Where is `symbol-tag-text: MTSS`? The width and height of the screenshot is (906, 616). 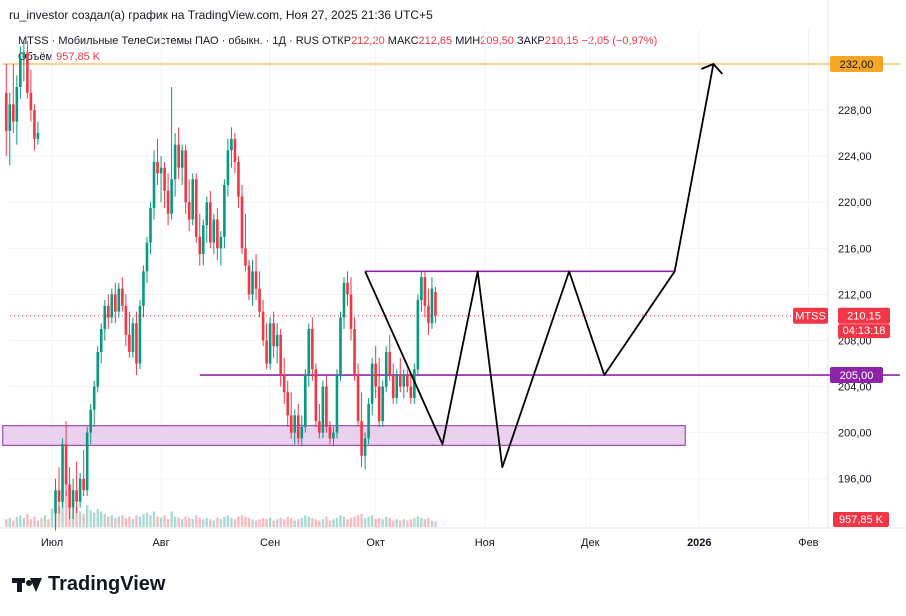
symbol-tag-text: MTSS is located at coordinates (810, 317).